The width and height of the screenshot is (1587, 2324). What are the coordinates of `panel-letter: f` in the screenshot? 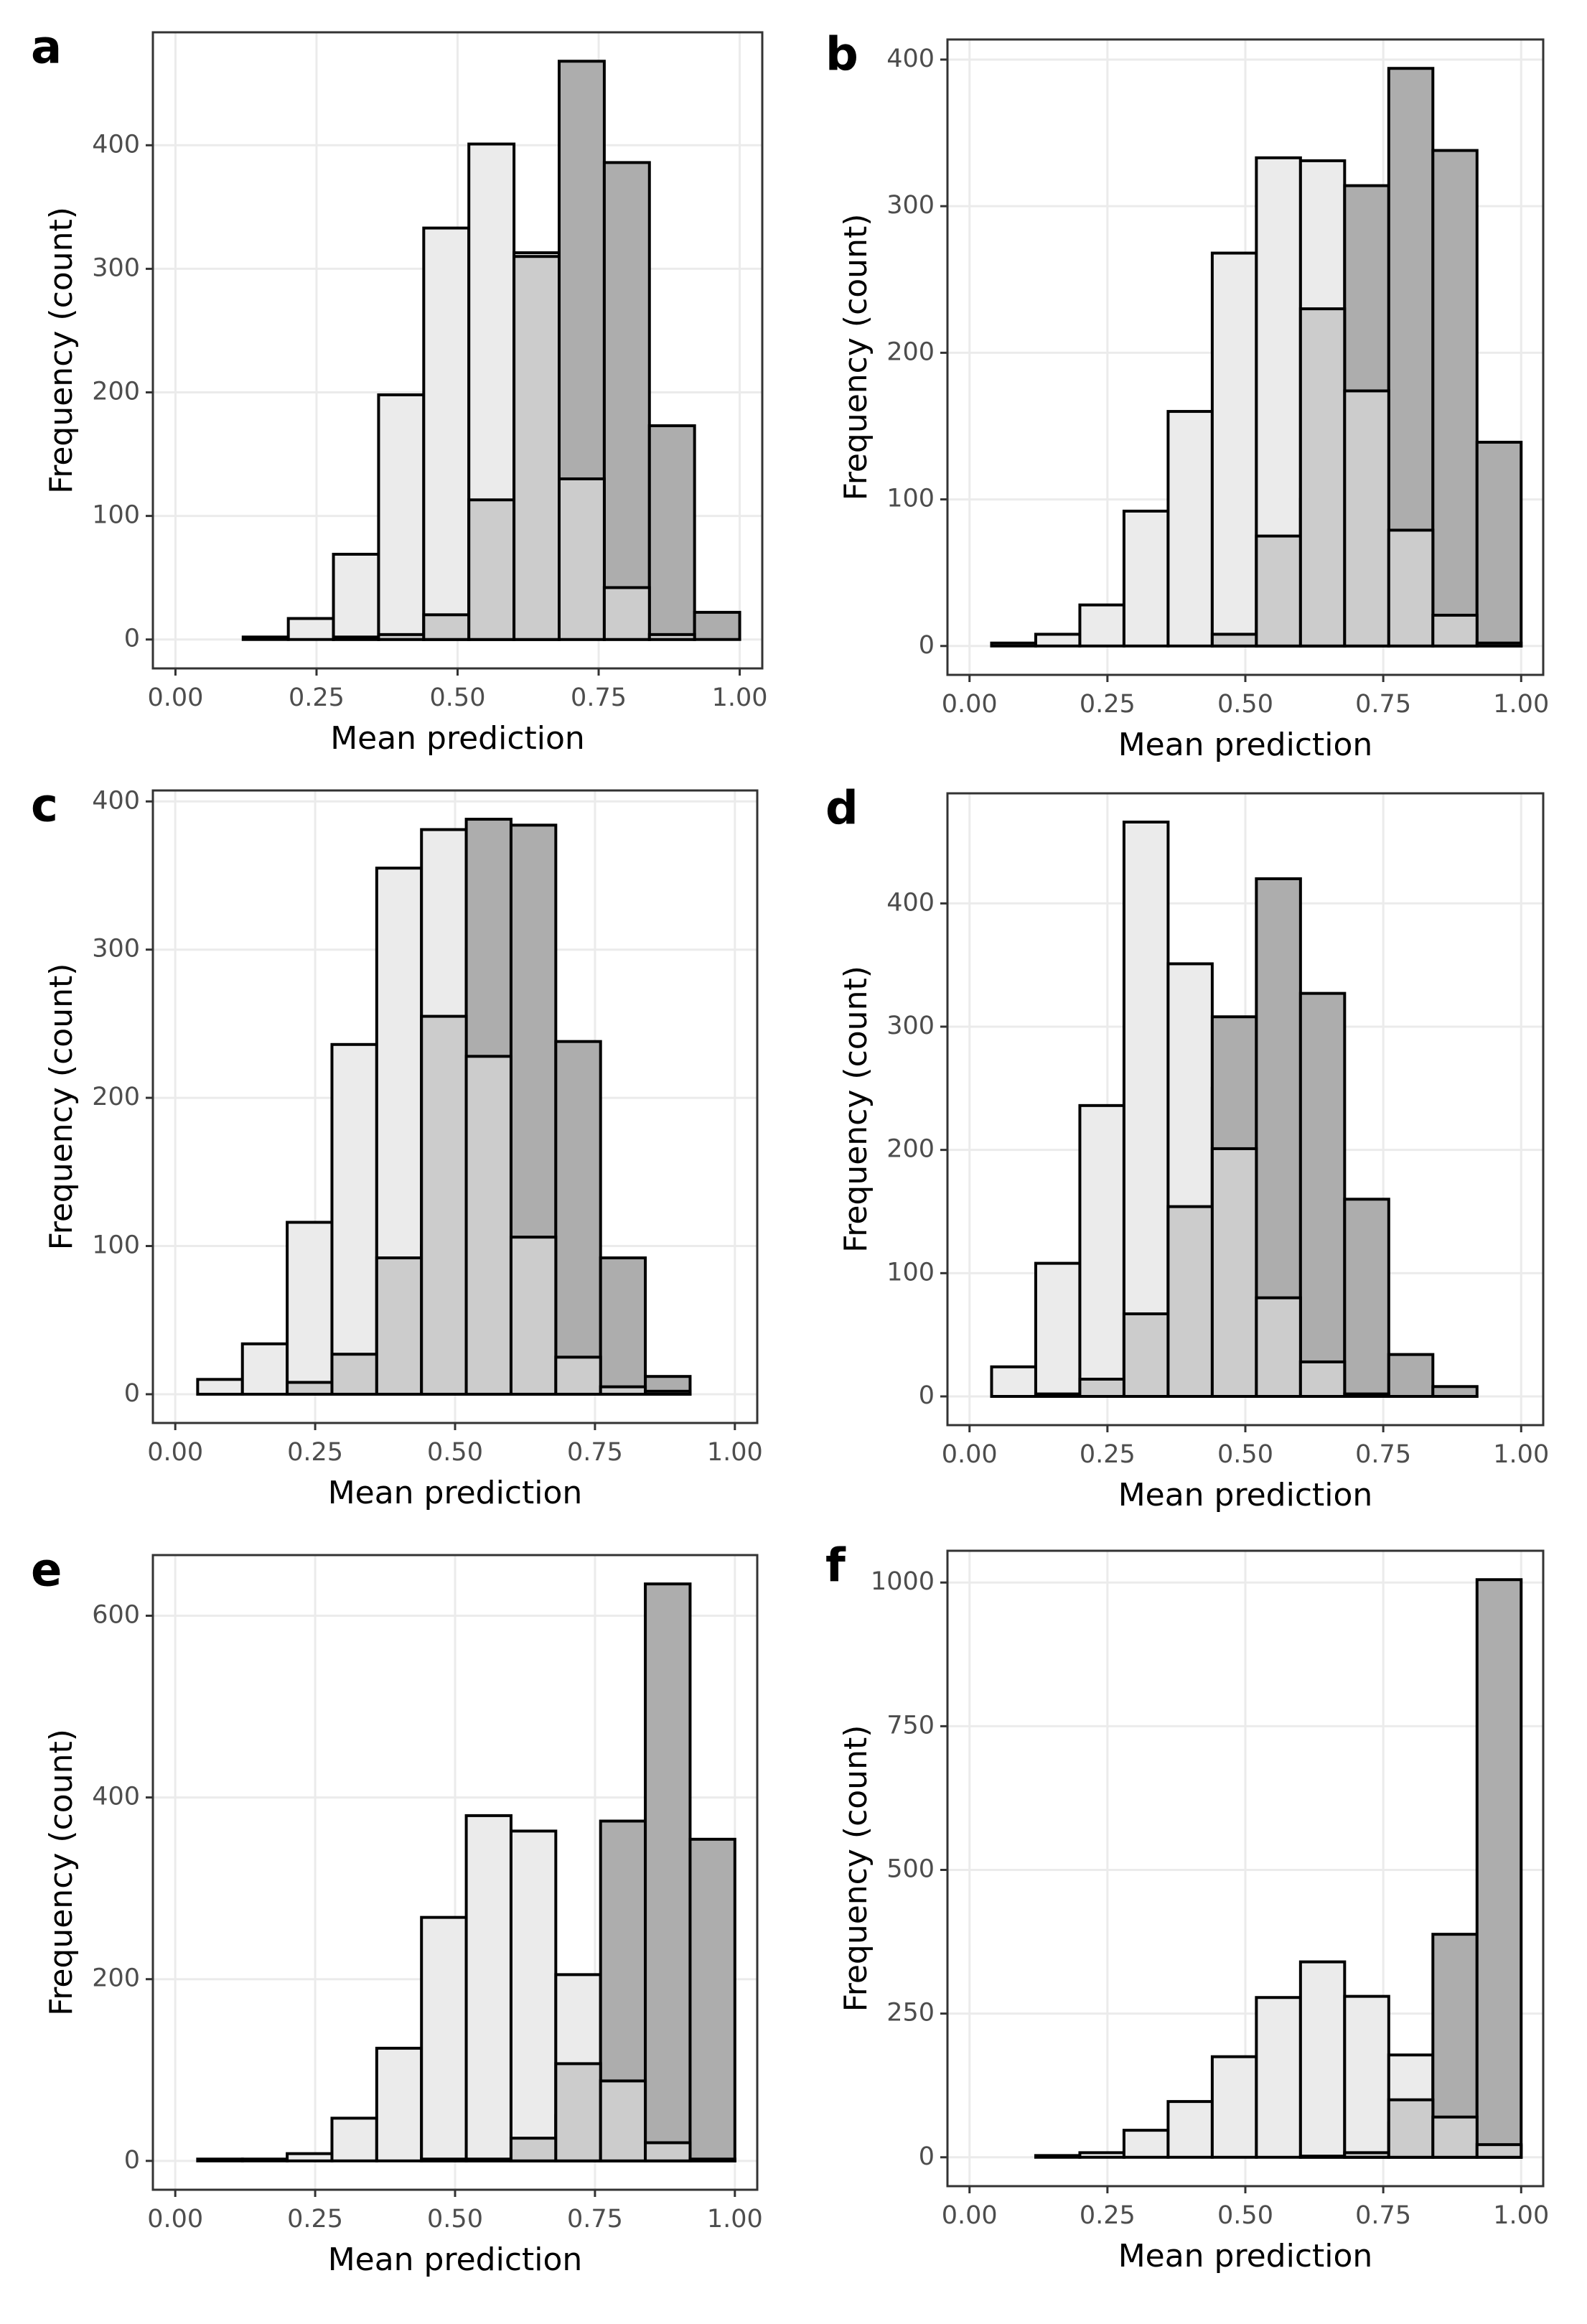 It's located at (835, 1566).